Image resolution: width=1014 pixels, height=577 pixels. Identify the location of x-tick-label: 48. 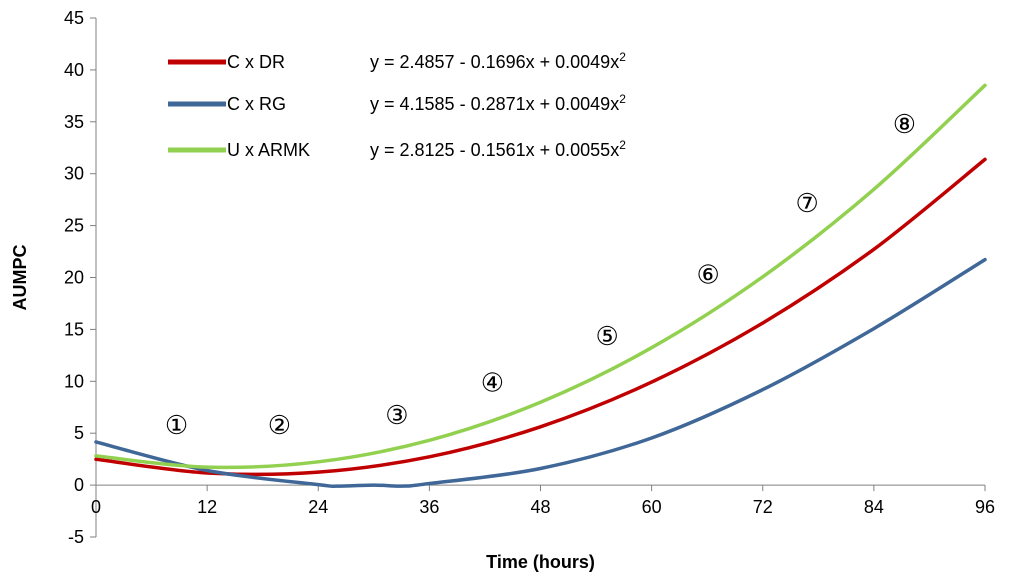
(540, 507).